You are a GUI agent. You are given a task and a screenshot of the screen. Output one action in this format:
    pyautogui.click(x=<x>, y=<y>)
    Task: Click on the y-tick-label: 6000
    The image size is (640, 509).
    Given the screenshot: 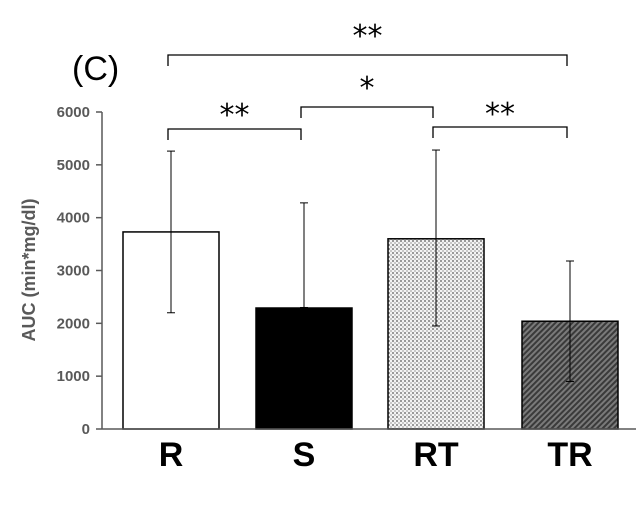 What is the action you would take?
    pyautogui.click(x=73, y=112)
    